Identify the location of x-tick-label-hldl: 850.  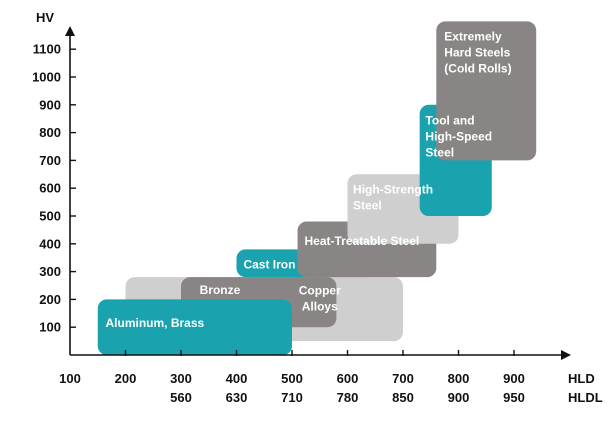
(403, 397).